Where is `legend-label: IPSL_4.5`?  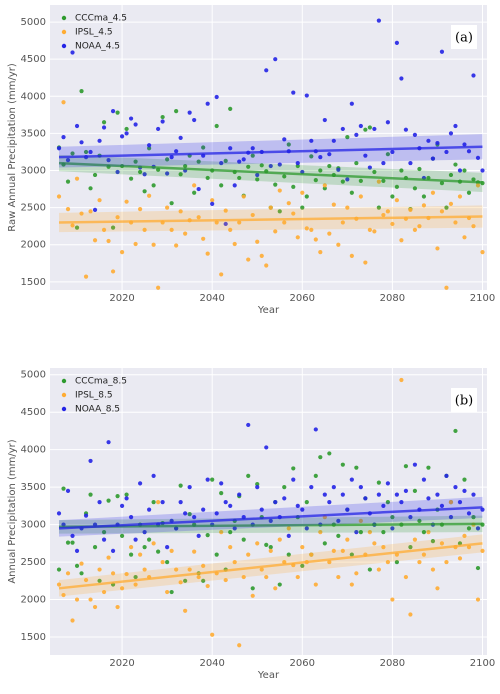
legend-label: IPSL_4.5 is located at coordinates (94, 33).